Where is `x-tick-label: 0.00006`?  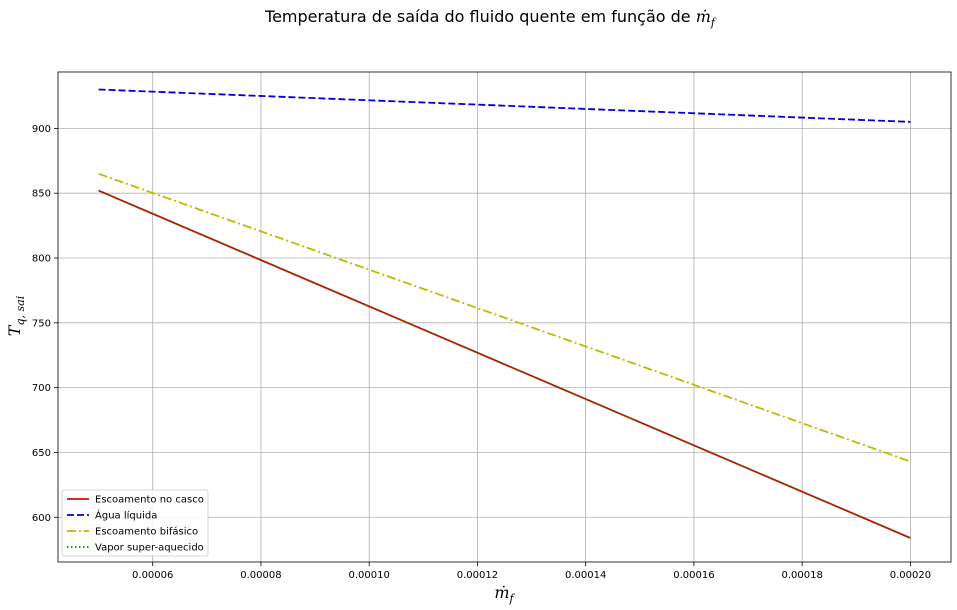 x-tick-label: 0.00006 is located at coordinates (152, 575).